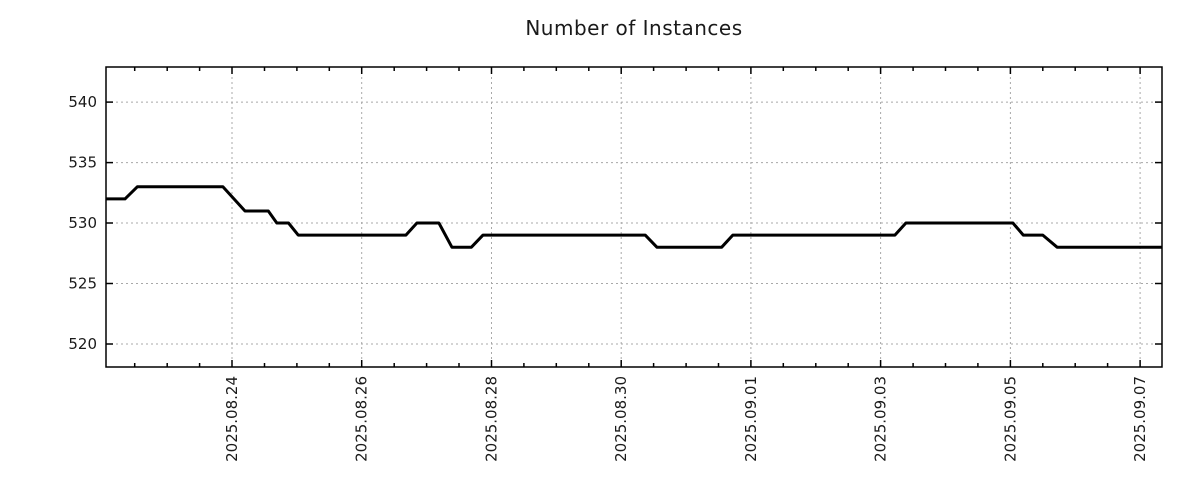  Describe the element at coordinates (1140, 419) in the screenshot. I see `x-axis-tick-label: 2025.09.07` at that location.